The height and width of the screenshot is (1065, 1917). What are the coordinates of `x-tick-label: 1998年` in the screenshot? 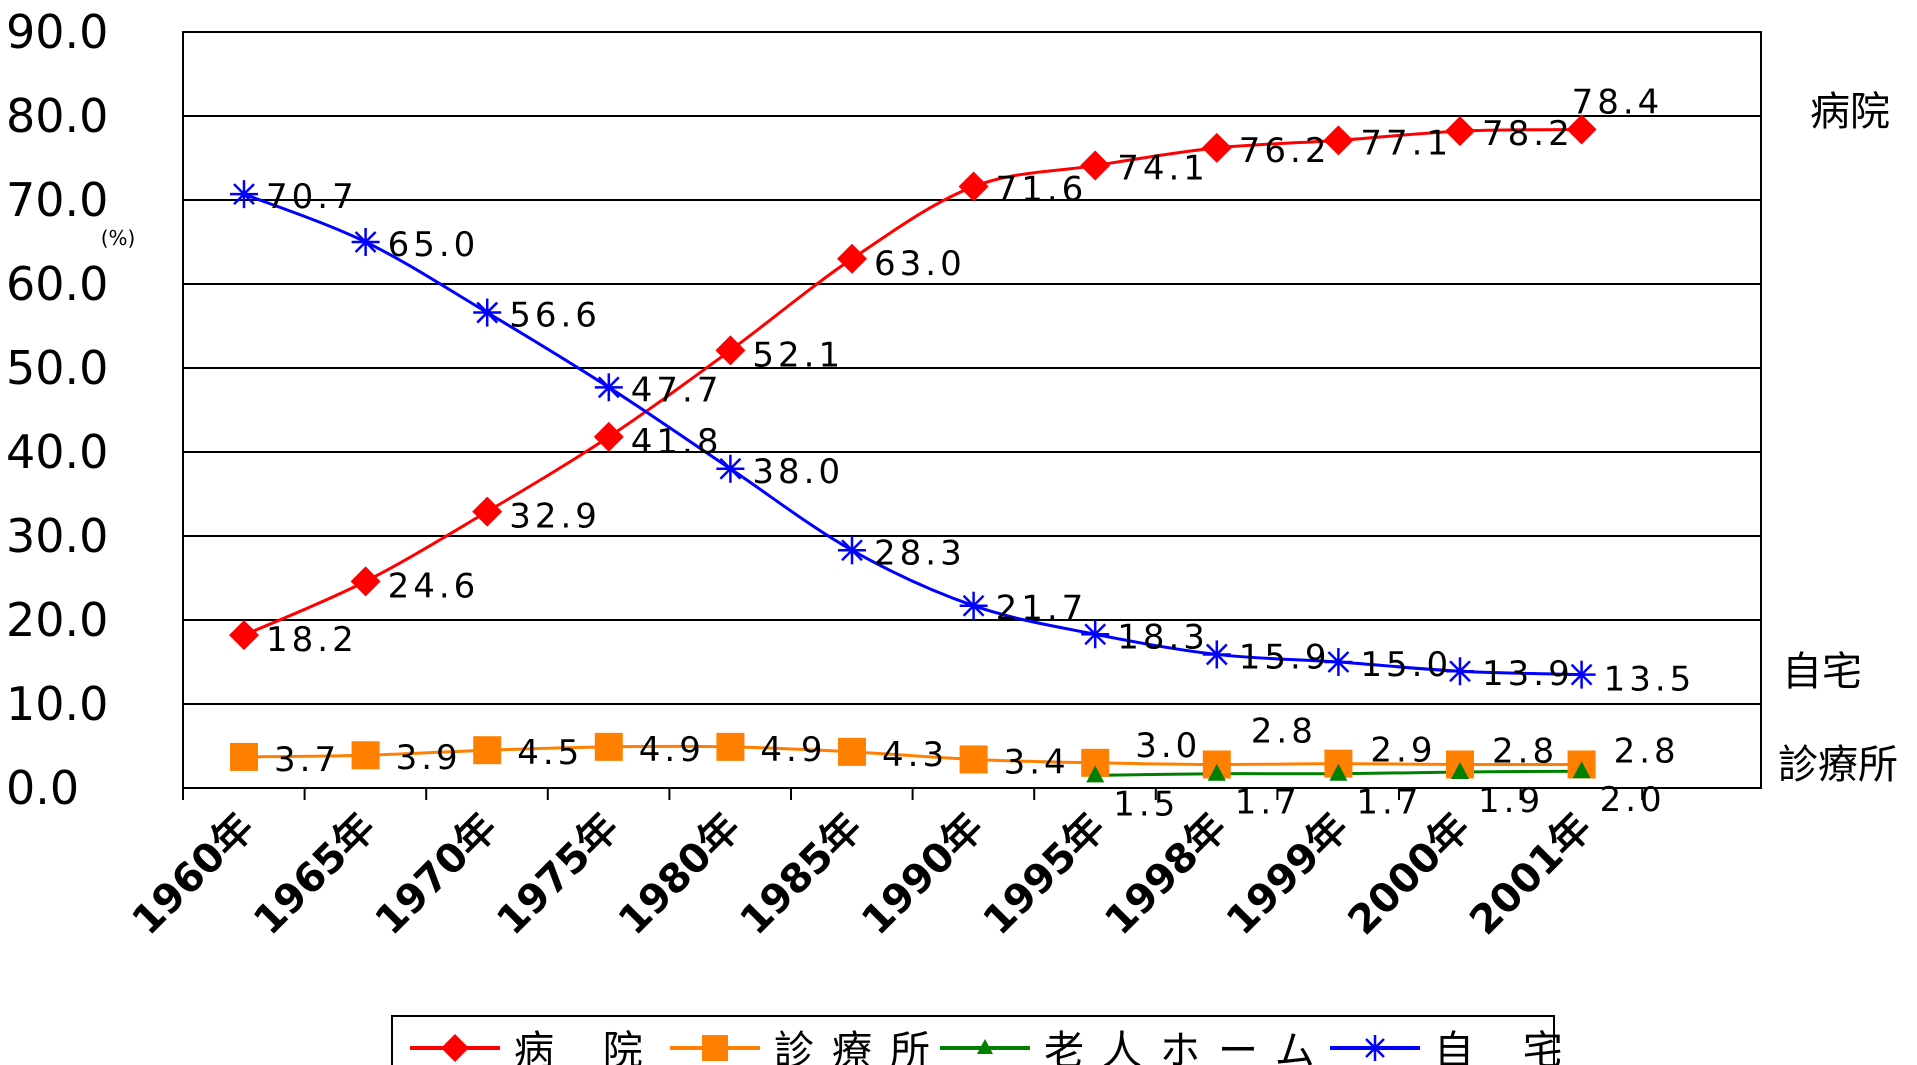 It's located at (1166, 875).